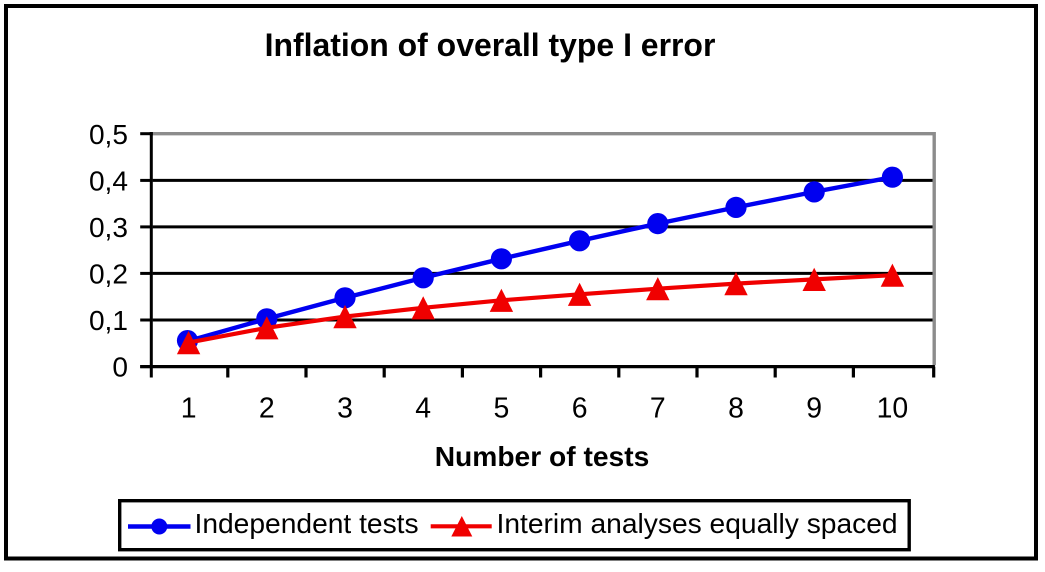 The height and width of the screenshot is (572, 1045). Describe the element at coordinates (580, 408) in the screenshot. I see `svg-text: 6` at that location.